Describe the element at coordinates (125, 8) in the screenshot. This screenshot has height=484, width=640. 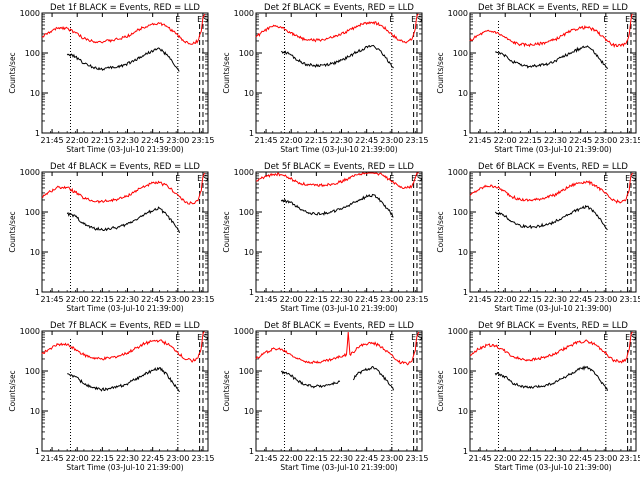
I see `panel-title: Det 1f BLACK = Events, RED = LLD` at that location.